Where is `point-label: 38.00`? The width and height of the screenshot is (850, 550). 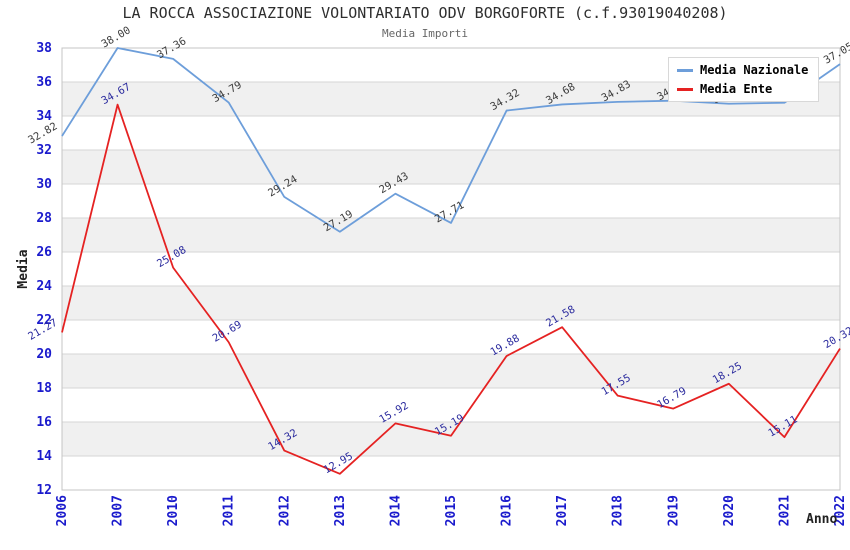 point-label: 38.00 is located at coordinates (115, 37).